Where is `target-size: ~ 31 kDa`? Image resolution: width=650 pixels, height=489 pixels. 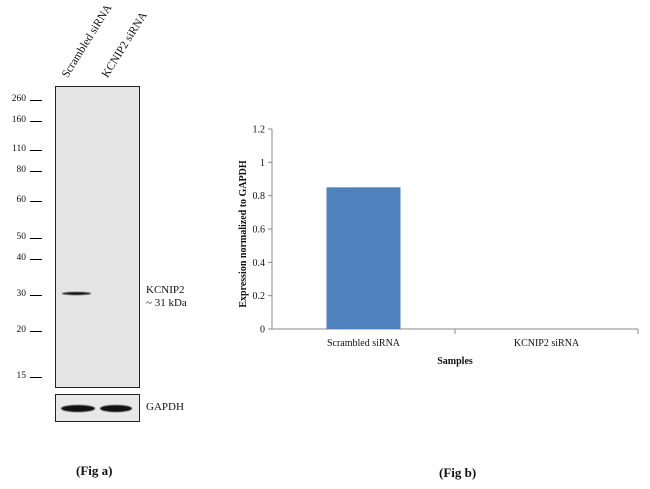 target-size: ~ 31 kDa is located at coordinates (166, 303).